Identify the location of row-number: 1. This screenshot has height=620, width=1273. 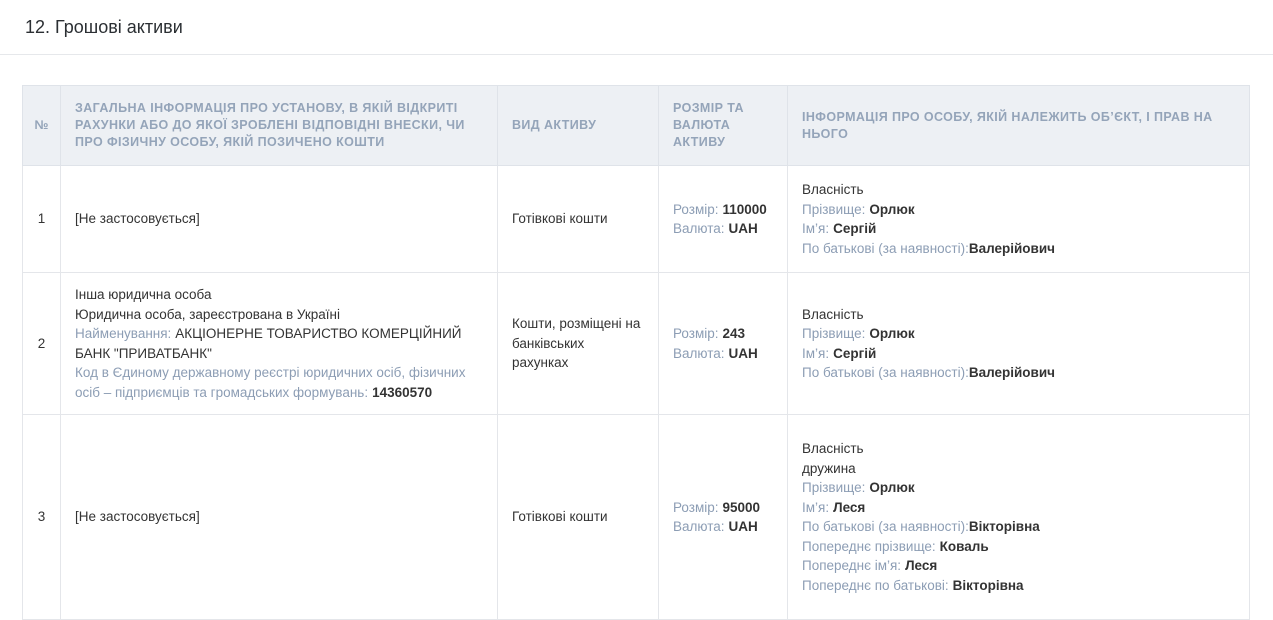
(41, 219).